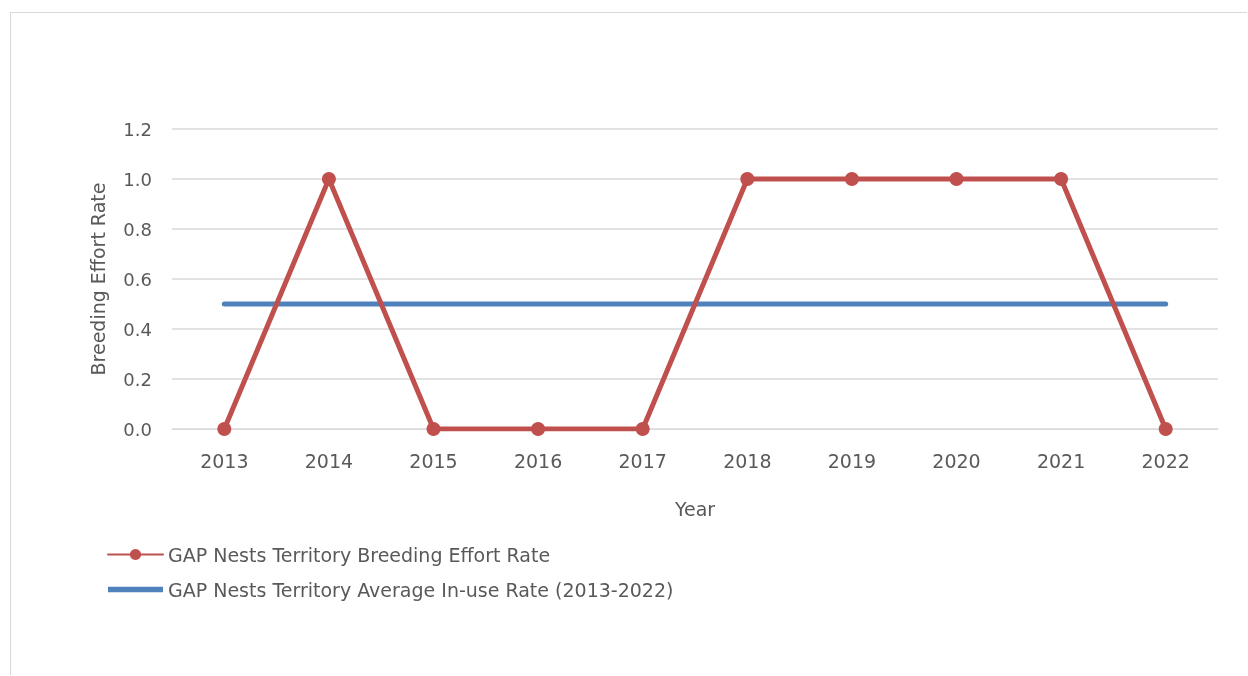 The width and height of the screenshot is (1248, 676). What do you see at coordinates (421, 589) in the screenshot?
I see `legend-label: GAP Nests Territory Average In-use Rate (2013-2022)` at bounding box center [421, 589].